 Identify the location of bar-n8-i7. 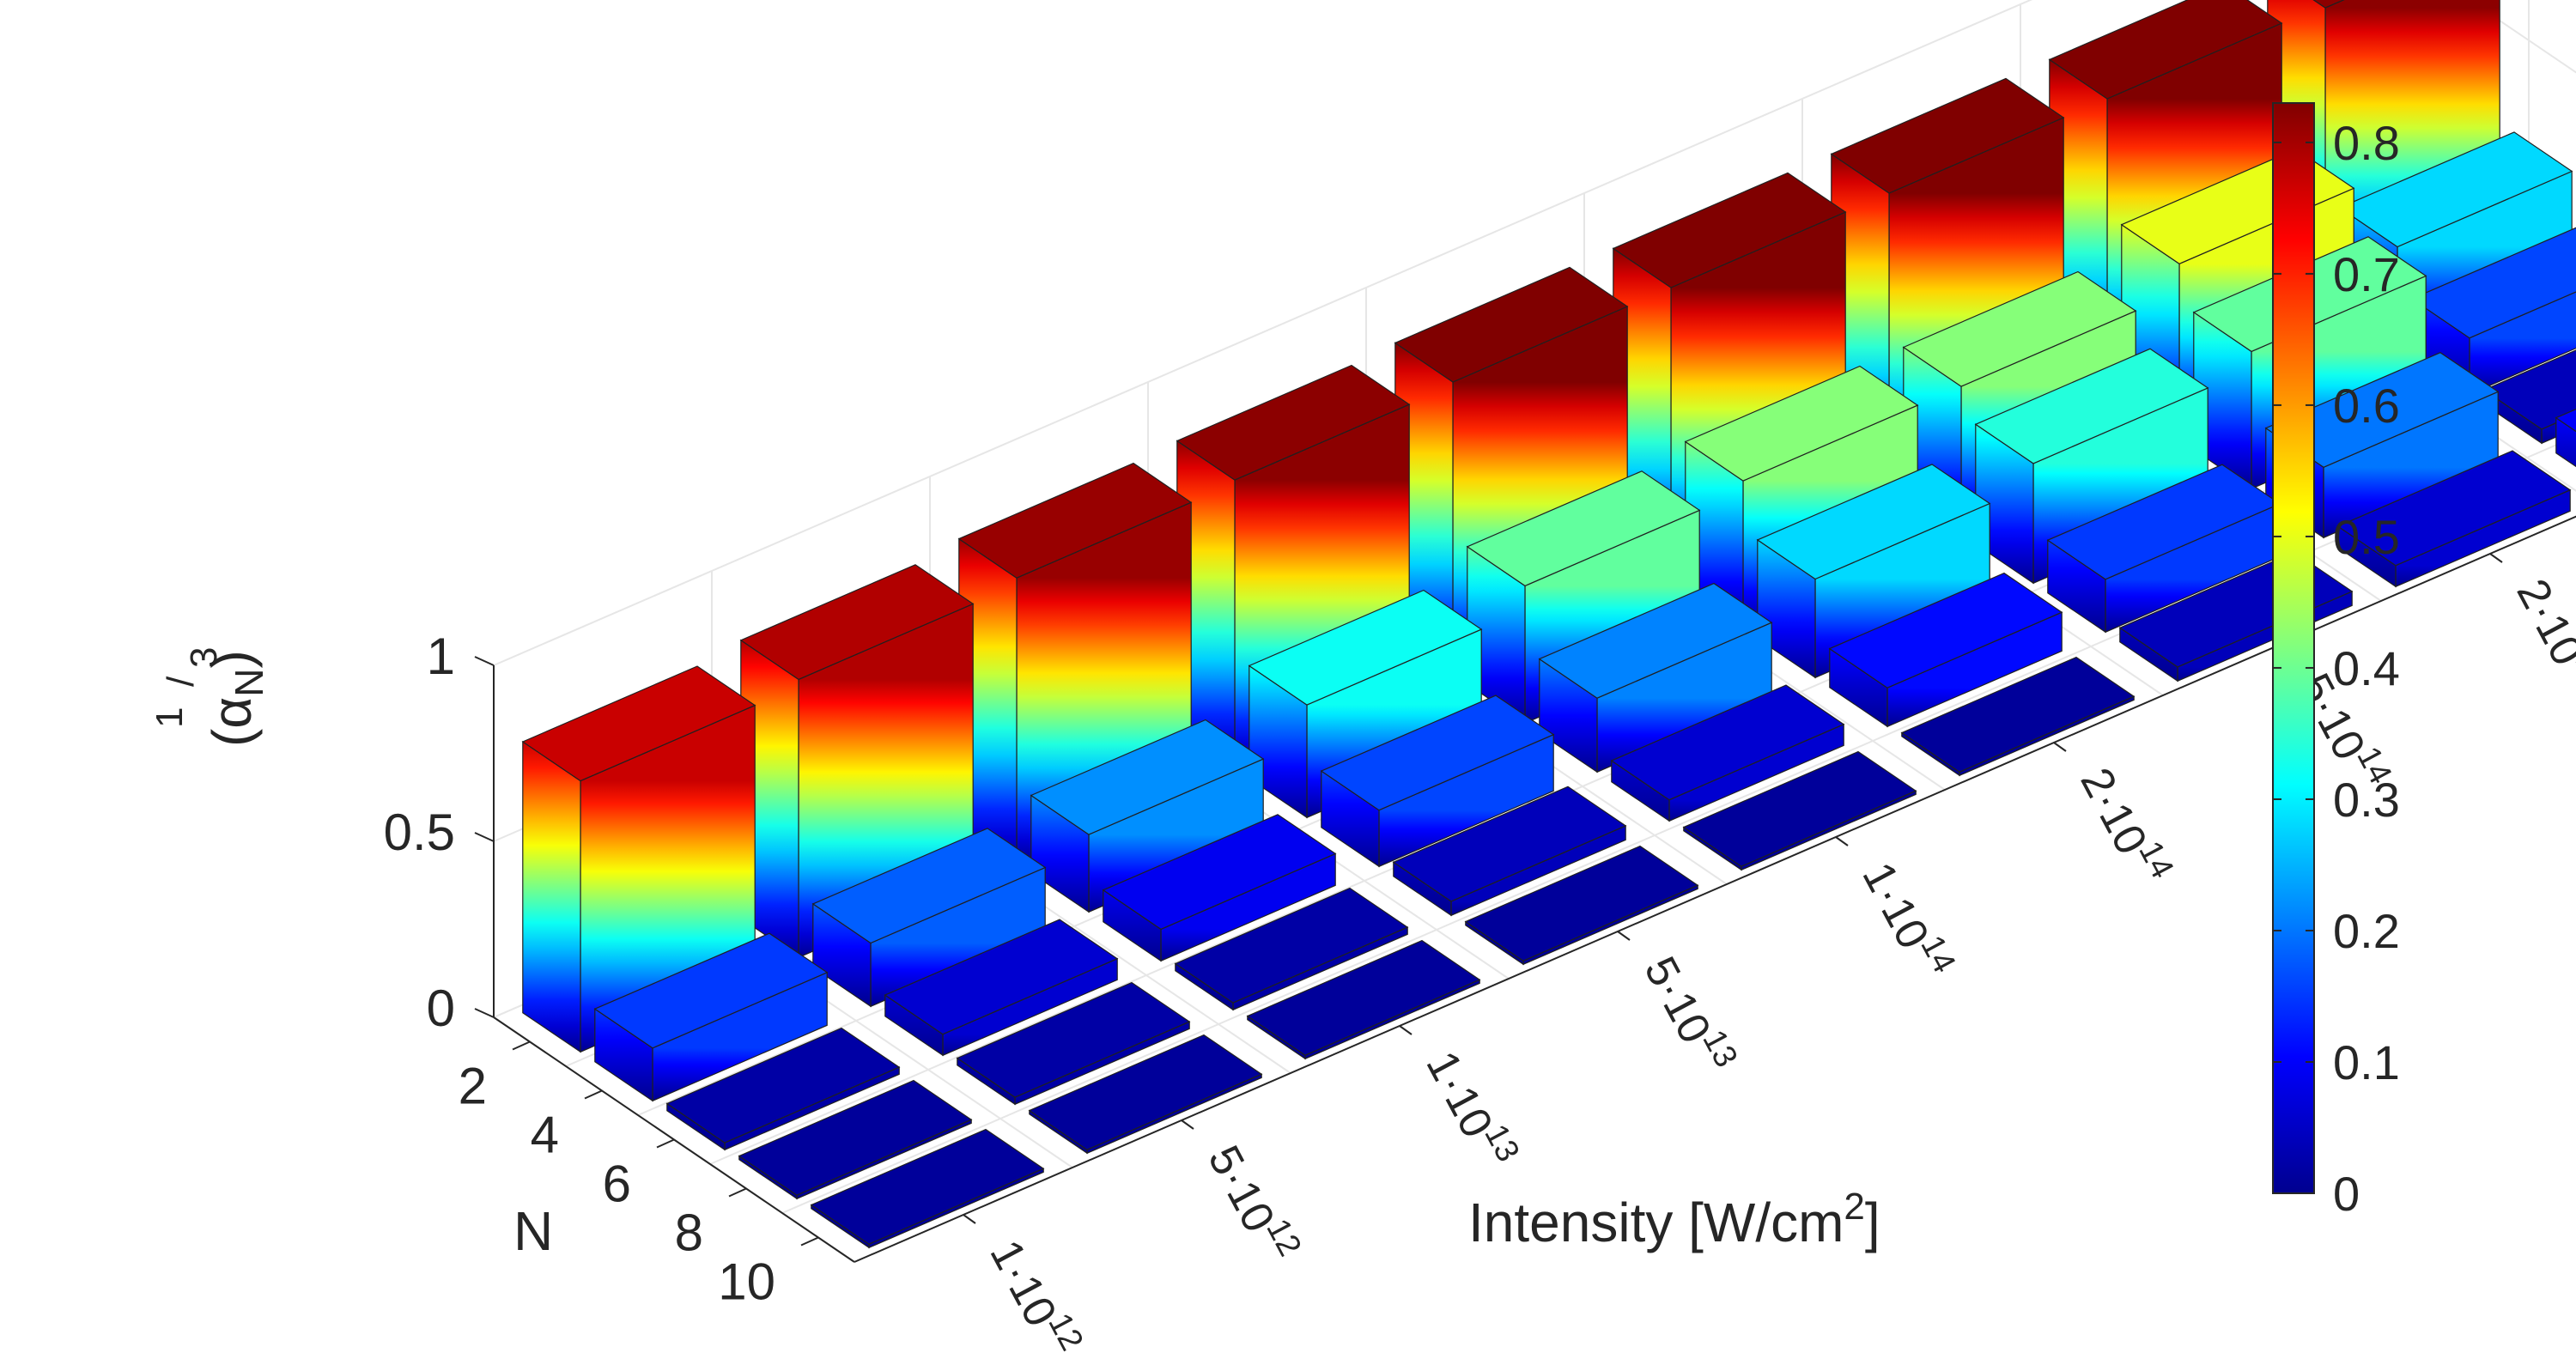
(2163, 549).